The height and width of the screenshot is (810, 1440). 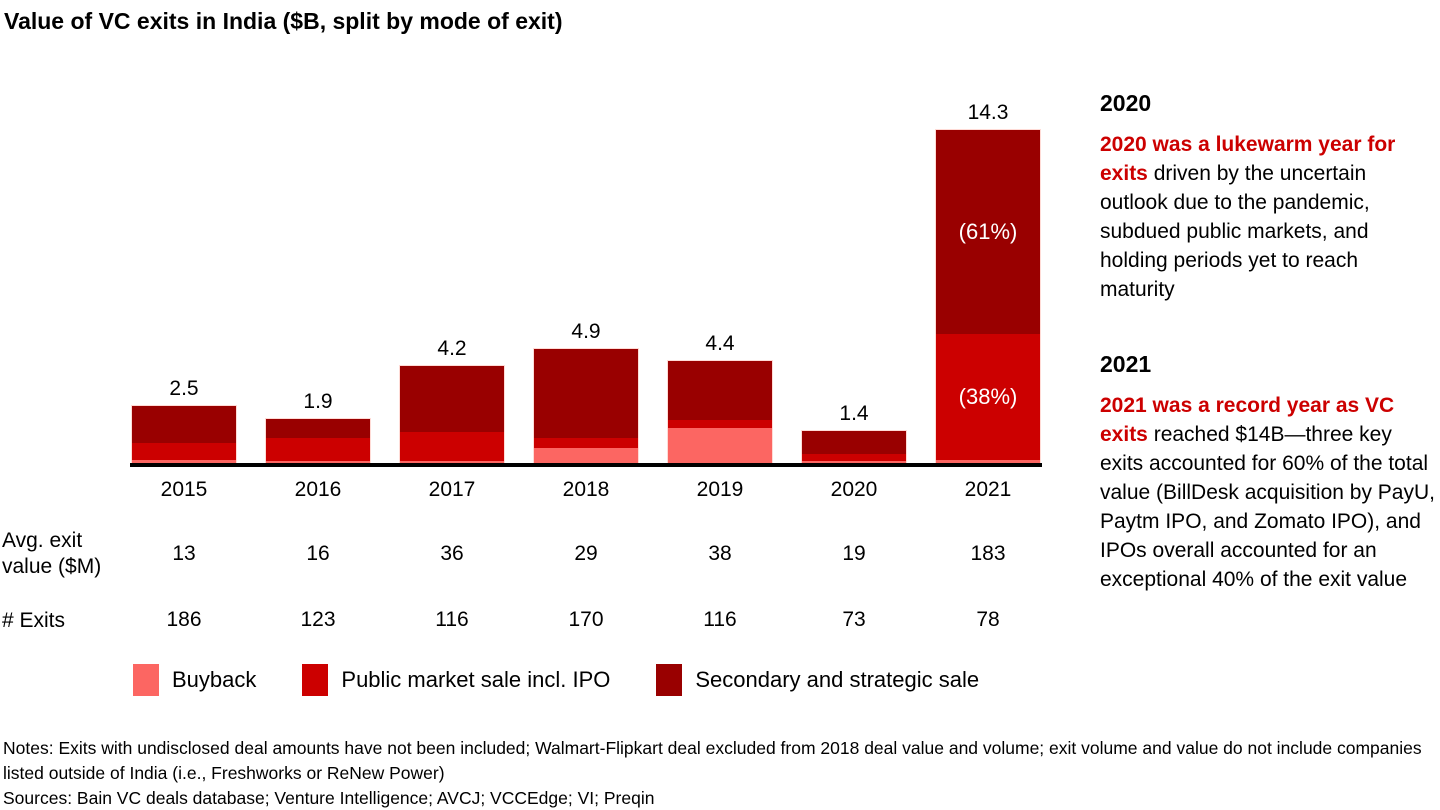 I want to click on stacked-bar-2020, so click(x=854, y=447).